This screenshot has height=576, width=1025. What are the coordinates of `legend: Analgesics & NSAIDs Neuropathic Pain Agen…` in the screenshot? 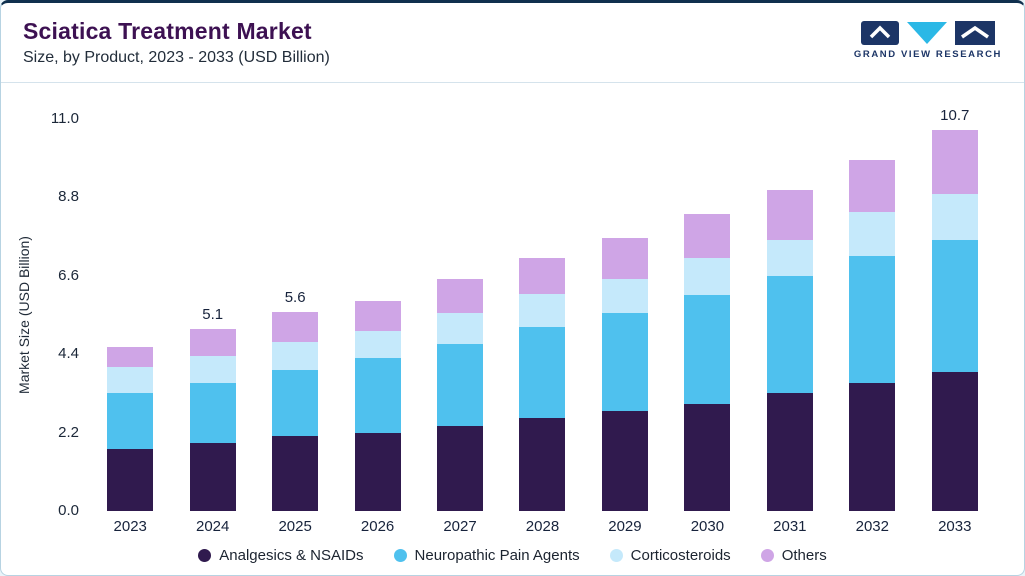 It's located at (512, 555).